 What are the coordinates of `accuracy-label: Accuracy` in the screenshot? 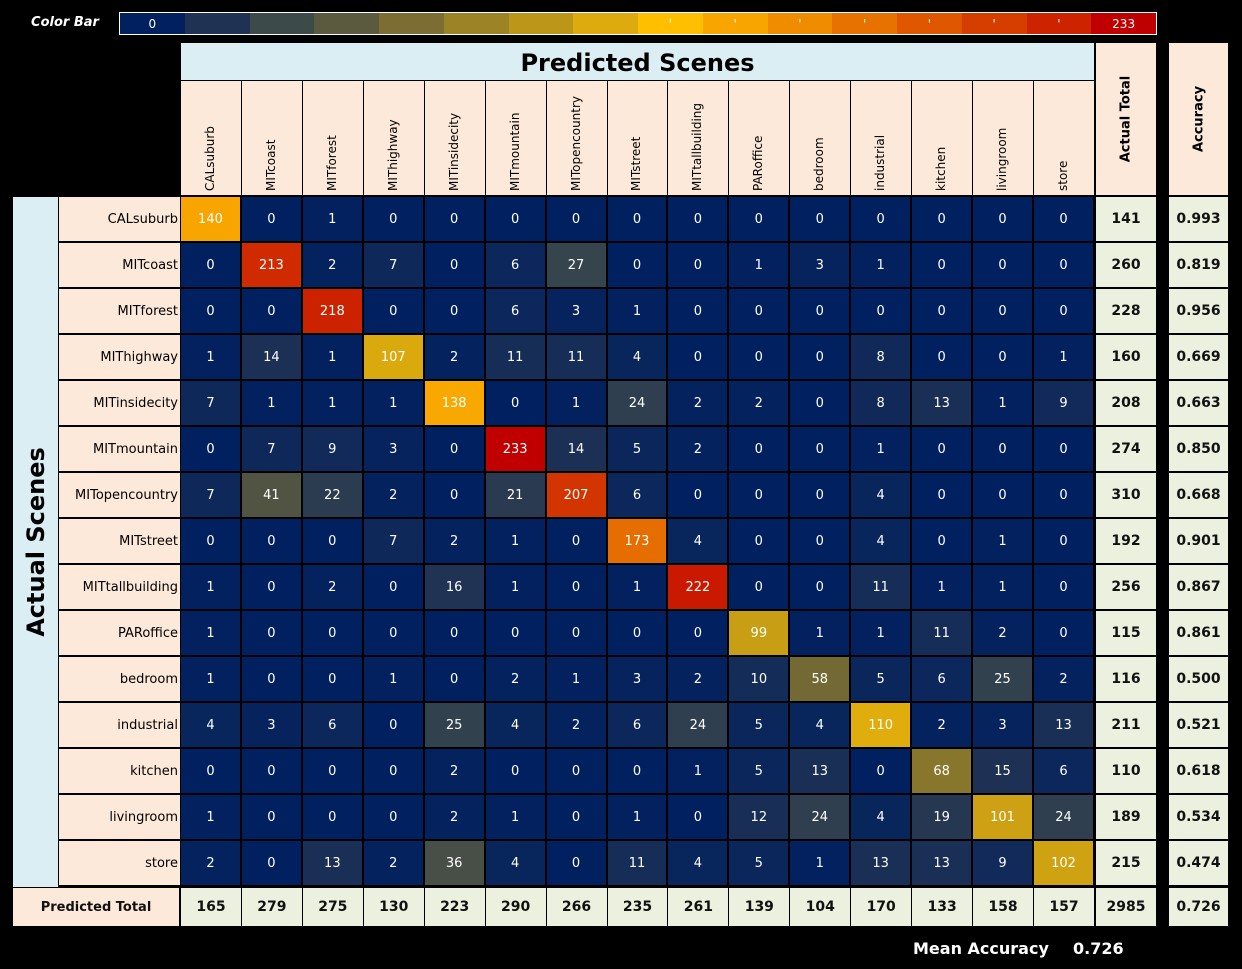 It's located at (1198, 119).